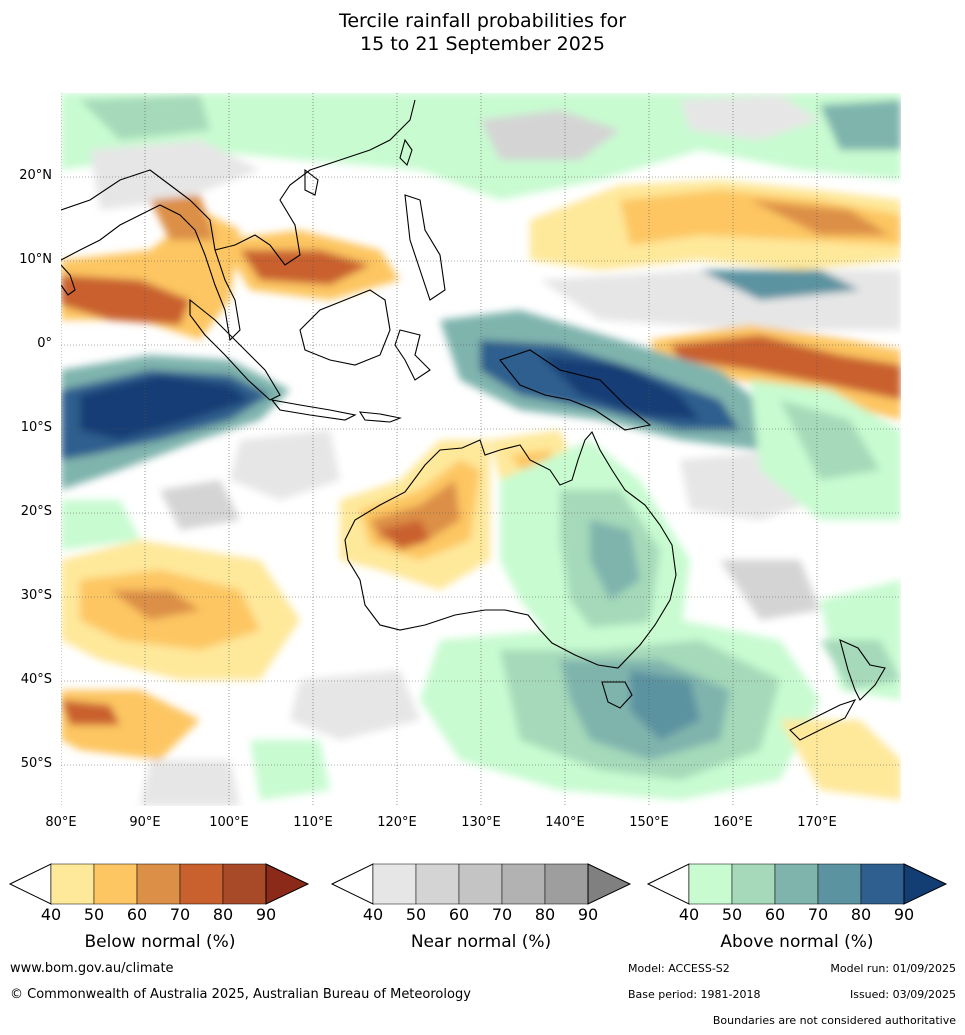 The width and height of the screenshot is (965, 1035). Describe the element at coordinates (416, 914) in the screenshot. I see `near-tick-50: 50` at that location.